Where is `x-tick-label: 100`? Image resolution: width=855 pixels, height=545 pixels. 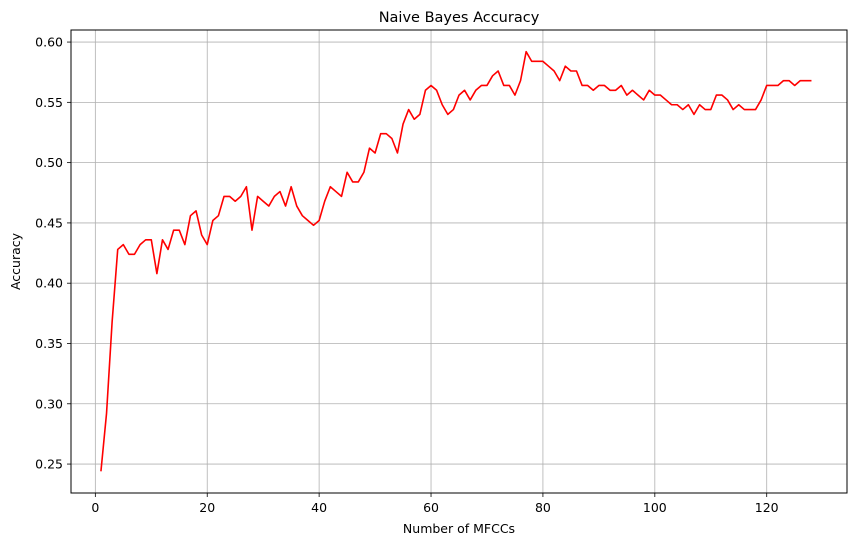 x-tick-label: 100 is located at coordinates (655, 507).